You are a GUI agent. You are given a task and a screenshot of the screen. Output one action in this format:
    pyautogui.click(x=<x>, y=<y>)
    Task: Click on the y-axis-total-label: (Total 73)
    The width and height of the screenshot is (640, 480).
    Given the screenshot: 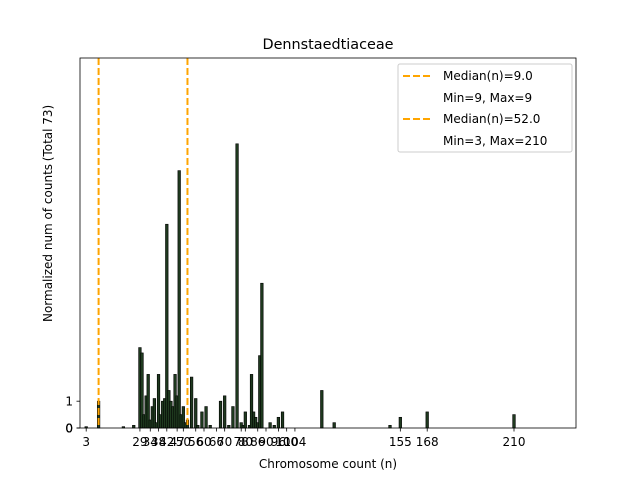 What is the action you would take?
    pyautogui.click(x=48, y=133)
    